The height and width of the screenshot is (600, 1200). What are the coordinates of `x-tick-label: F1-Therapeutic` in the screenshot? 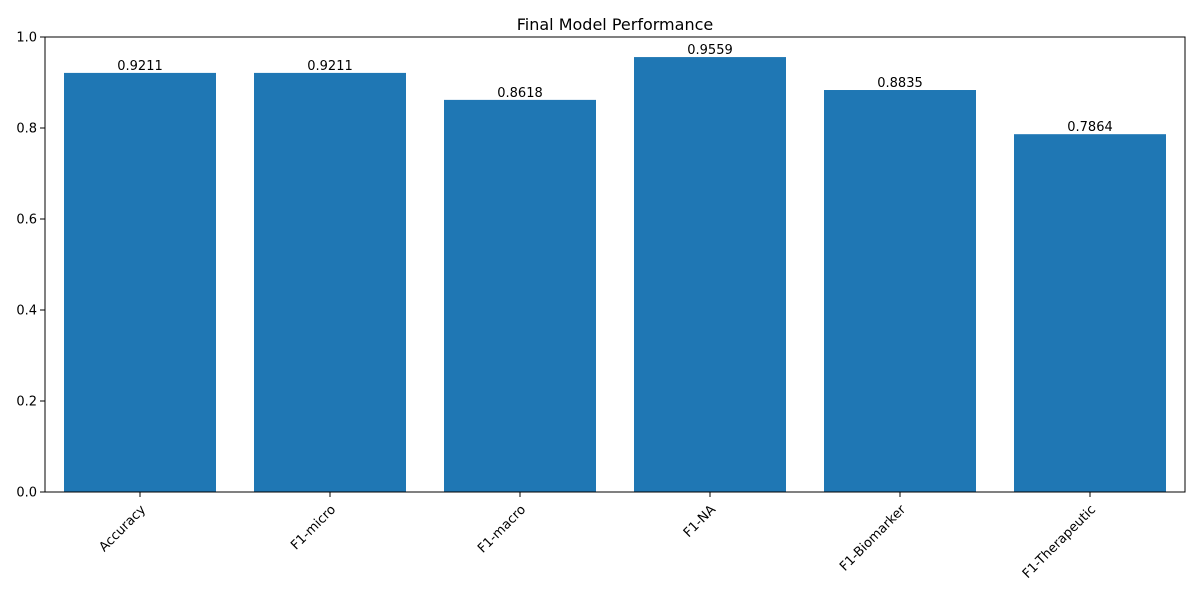 It's located at (1059, 541).